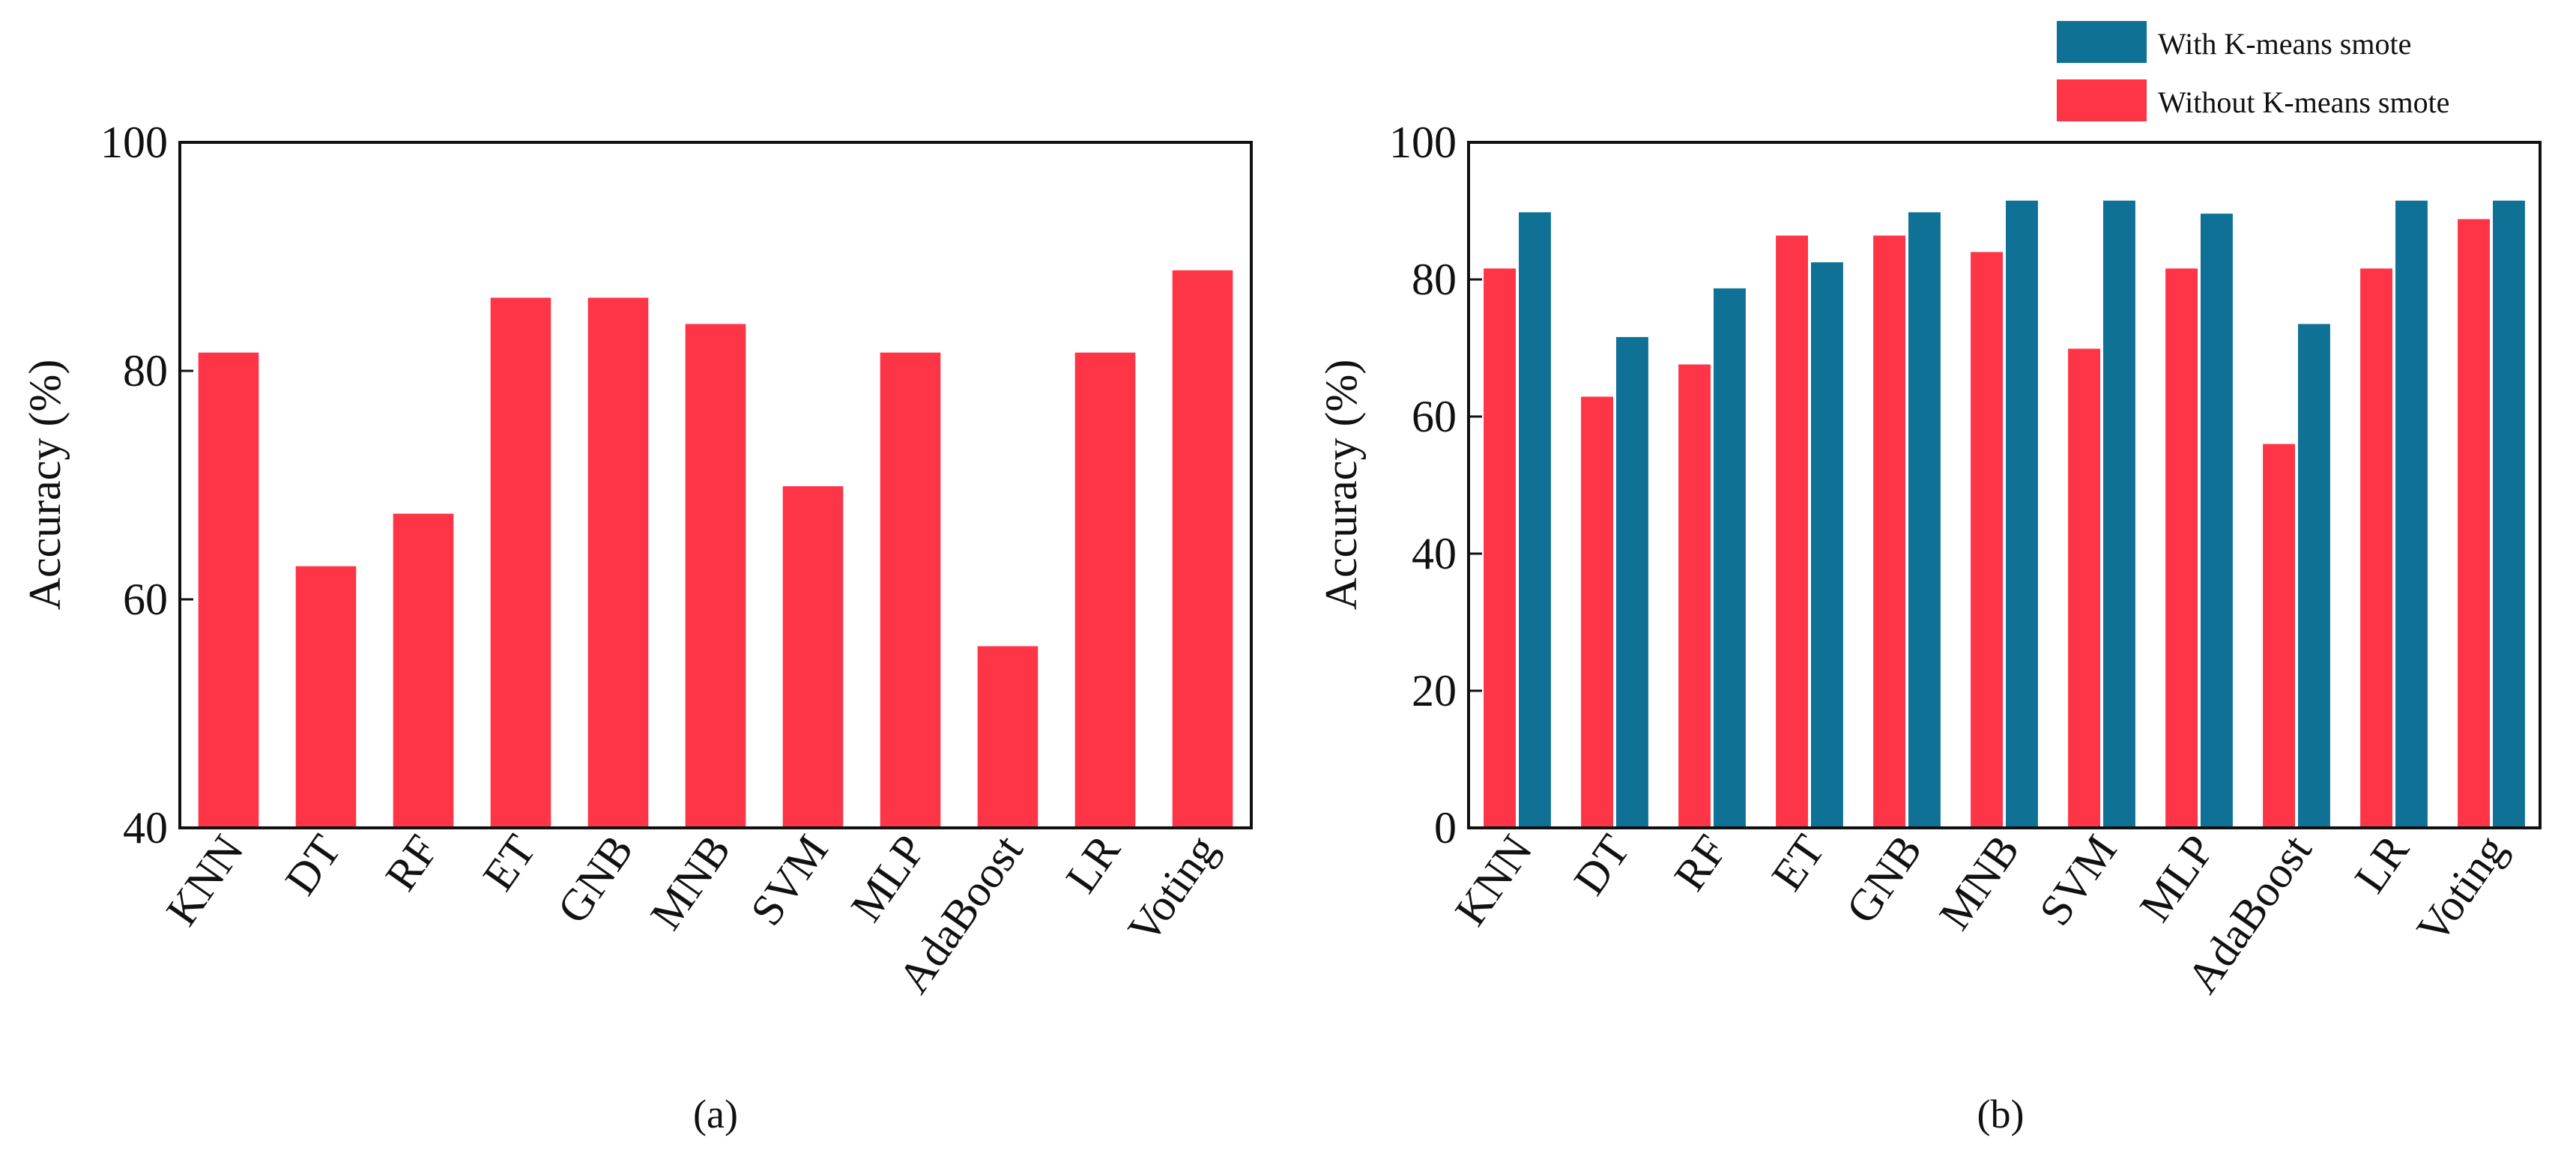 The width and height of the screenshot is (2576, 1165). What do you see at coordinates (228, 590) in the screenshot?
I see `panel-a-bar-knn-series` at bounding box center [228, 590].